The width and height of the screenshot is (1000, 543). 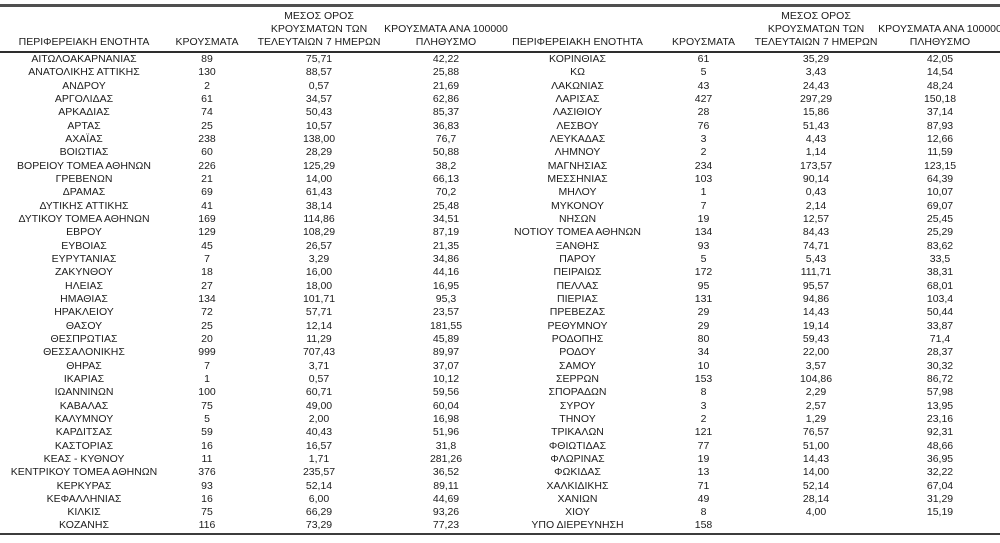 I want to click on cases-cell: 20, so click(x=207, y=338).